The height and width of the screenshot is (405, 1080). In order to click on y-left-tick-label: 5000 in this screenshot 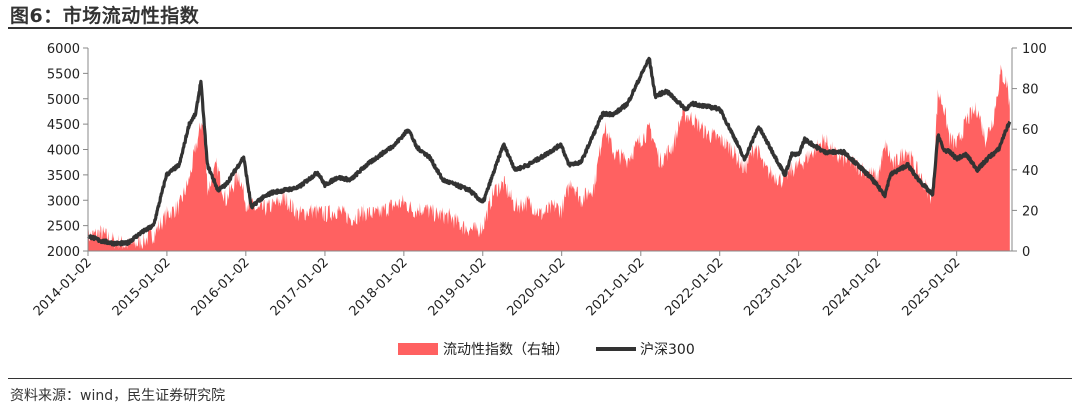, I will do `click(63, 100)`.